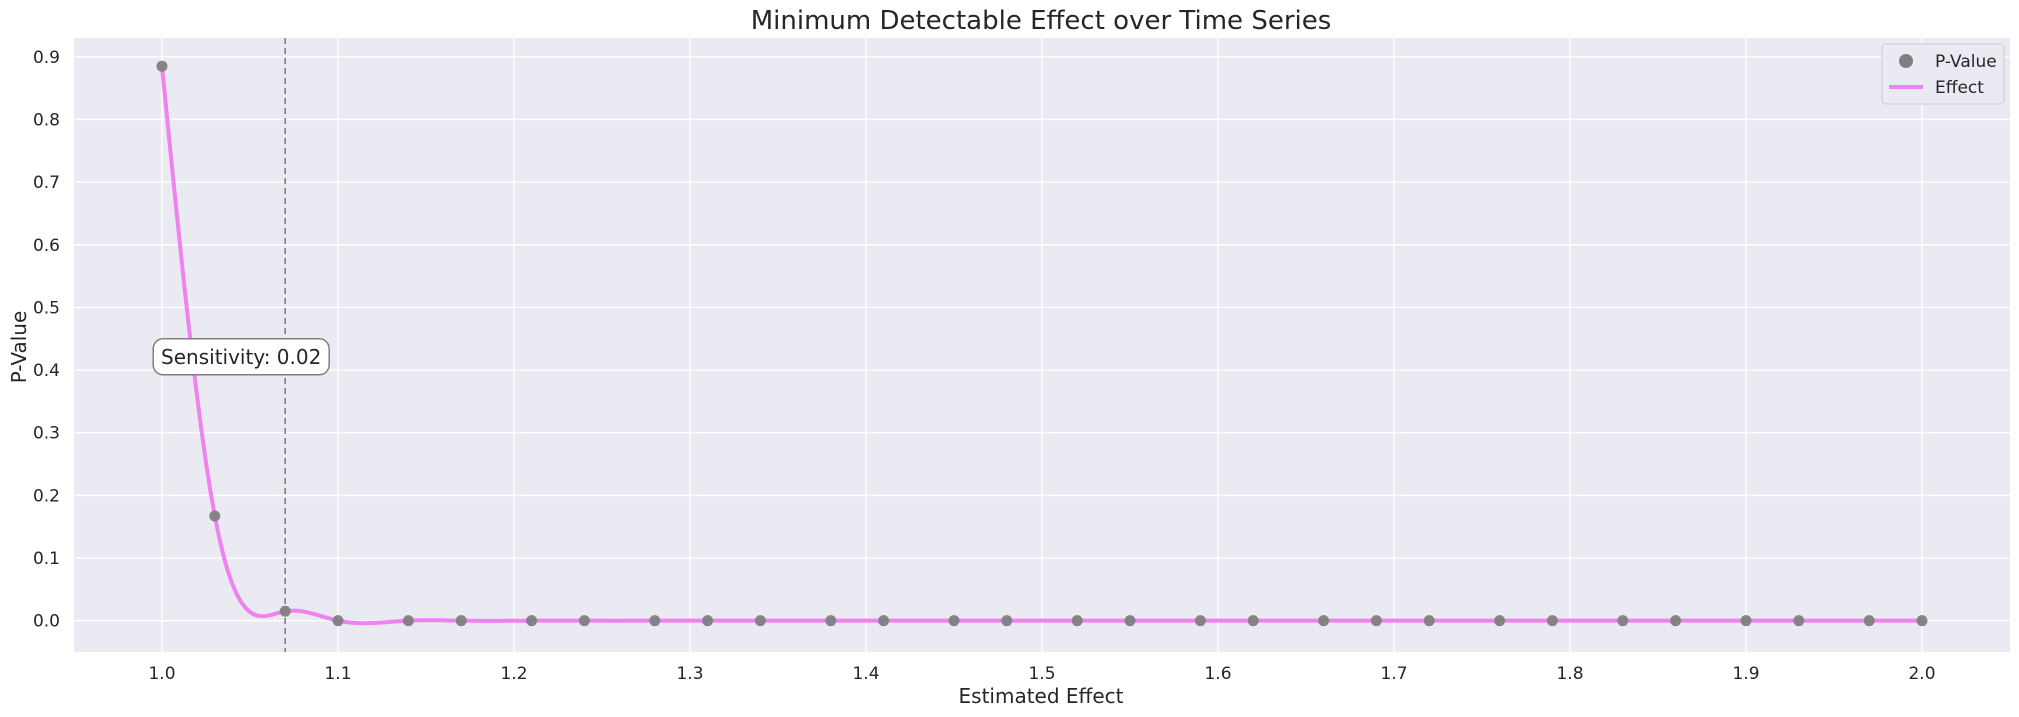 The height and width of the screenshot is (717, 2019). I want to click on y-tick-label: 0.7, so click(46, 183).